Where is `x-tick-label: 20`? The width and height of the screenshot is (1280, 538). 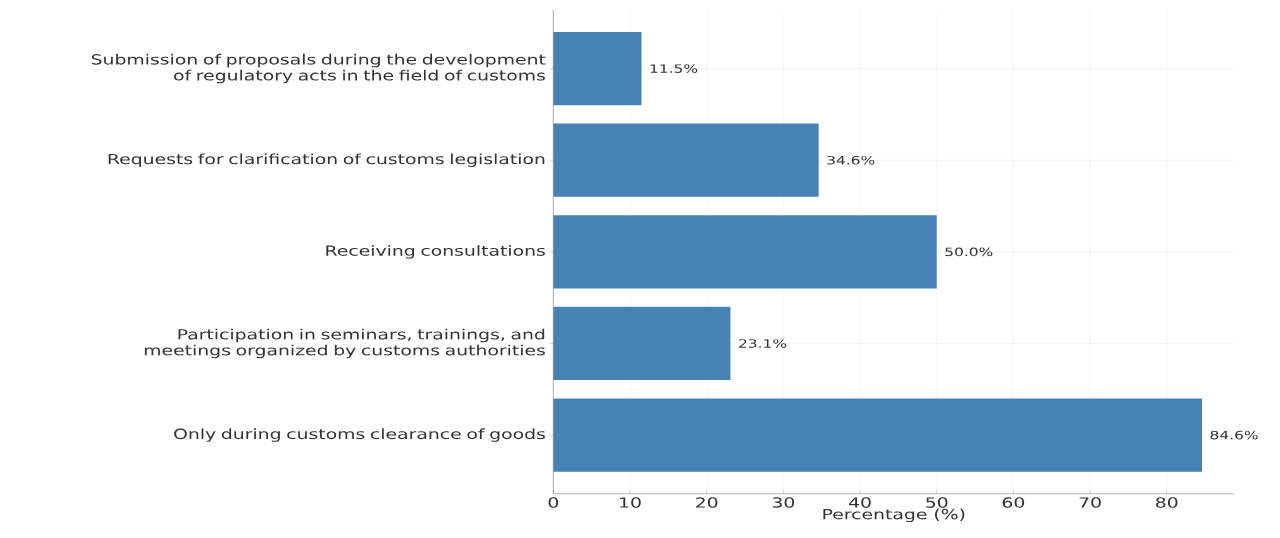
x-tick-label: 20 is located at coordinates (707, 503).